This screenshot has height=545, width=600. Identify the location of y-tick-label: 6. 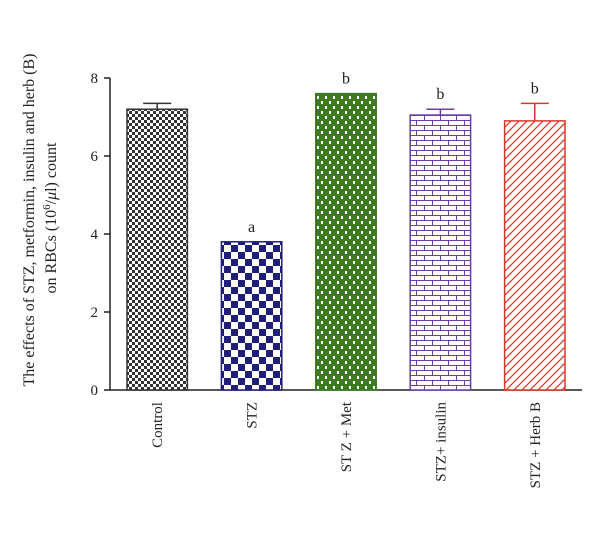
(95, 157).